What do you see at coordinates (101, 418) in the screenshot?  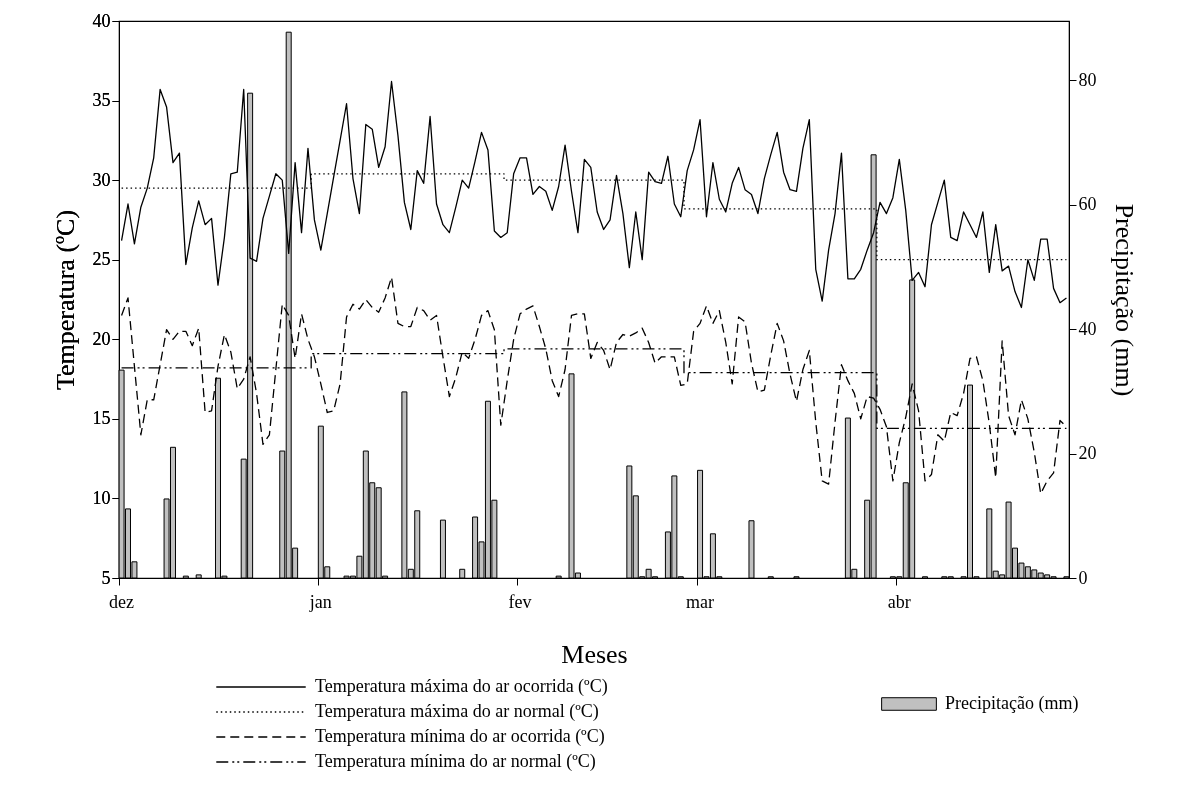 I see `y-tick-label: 15` at bounding box center [101, 418].